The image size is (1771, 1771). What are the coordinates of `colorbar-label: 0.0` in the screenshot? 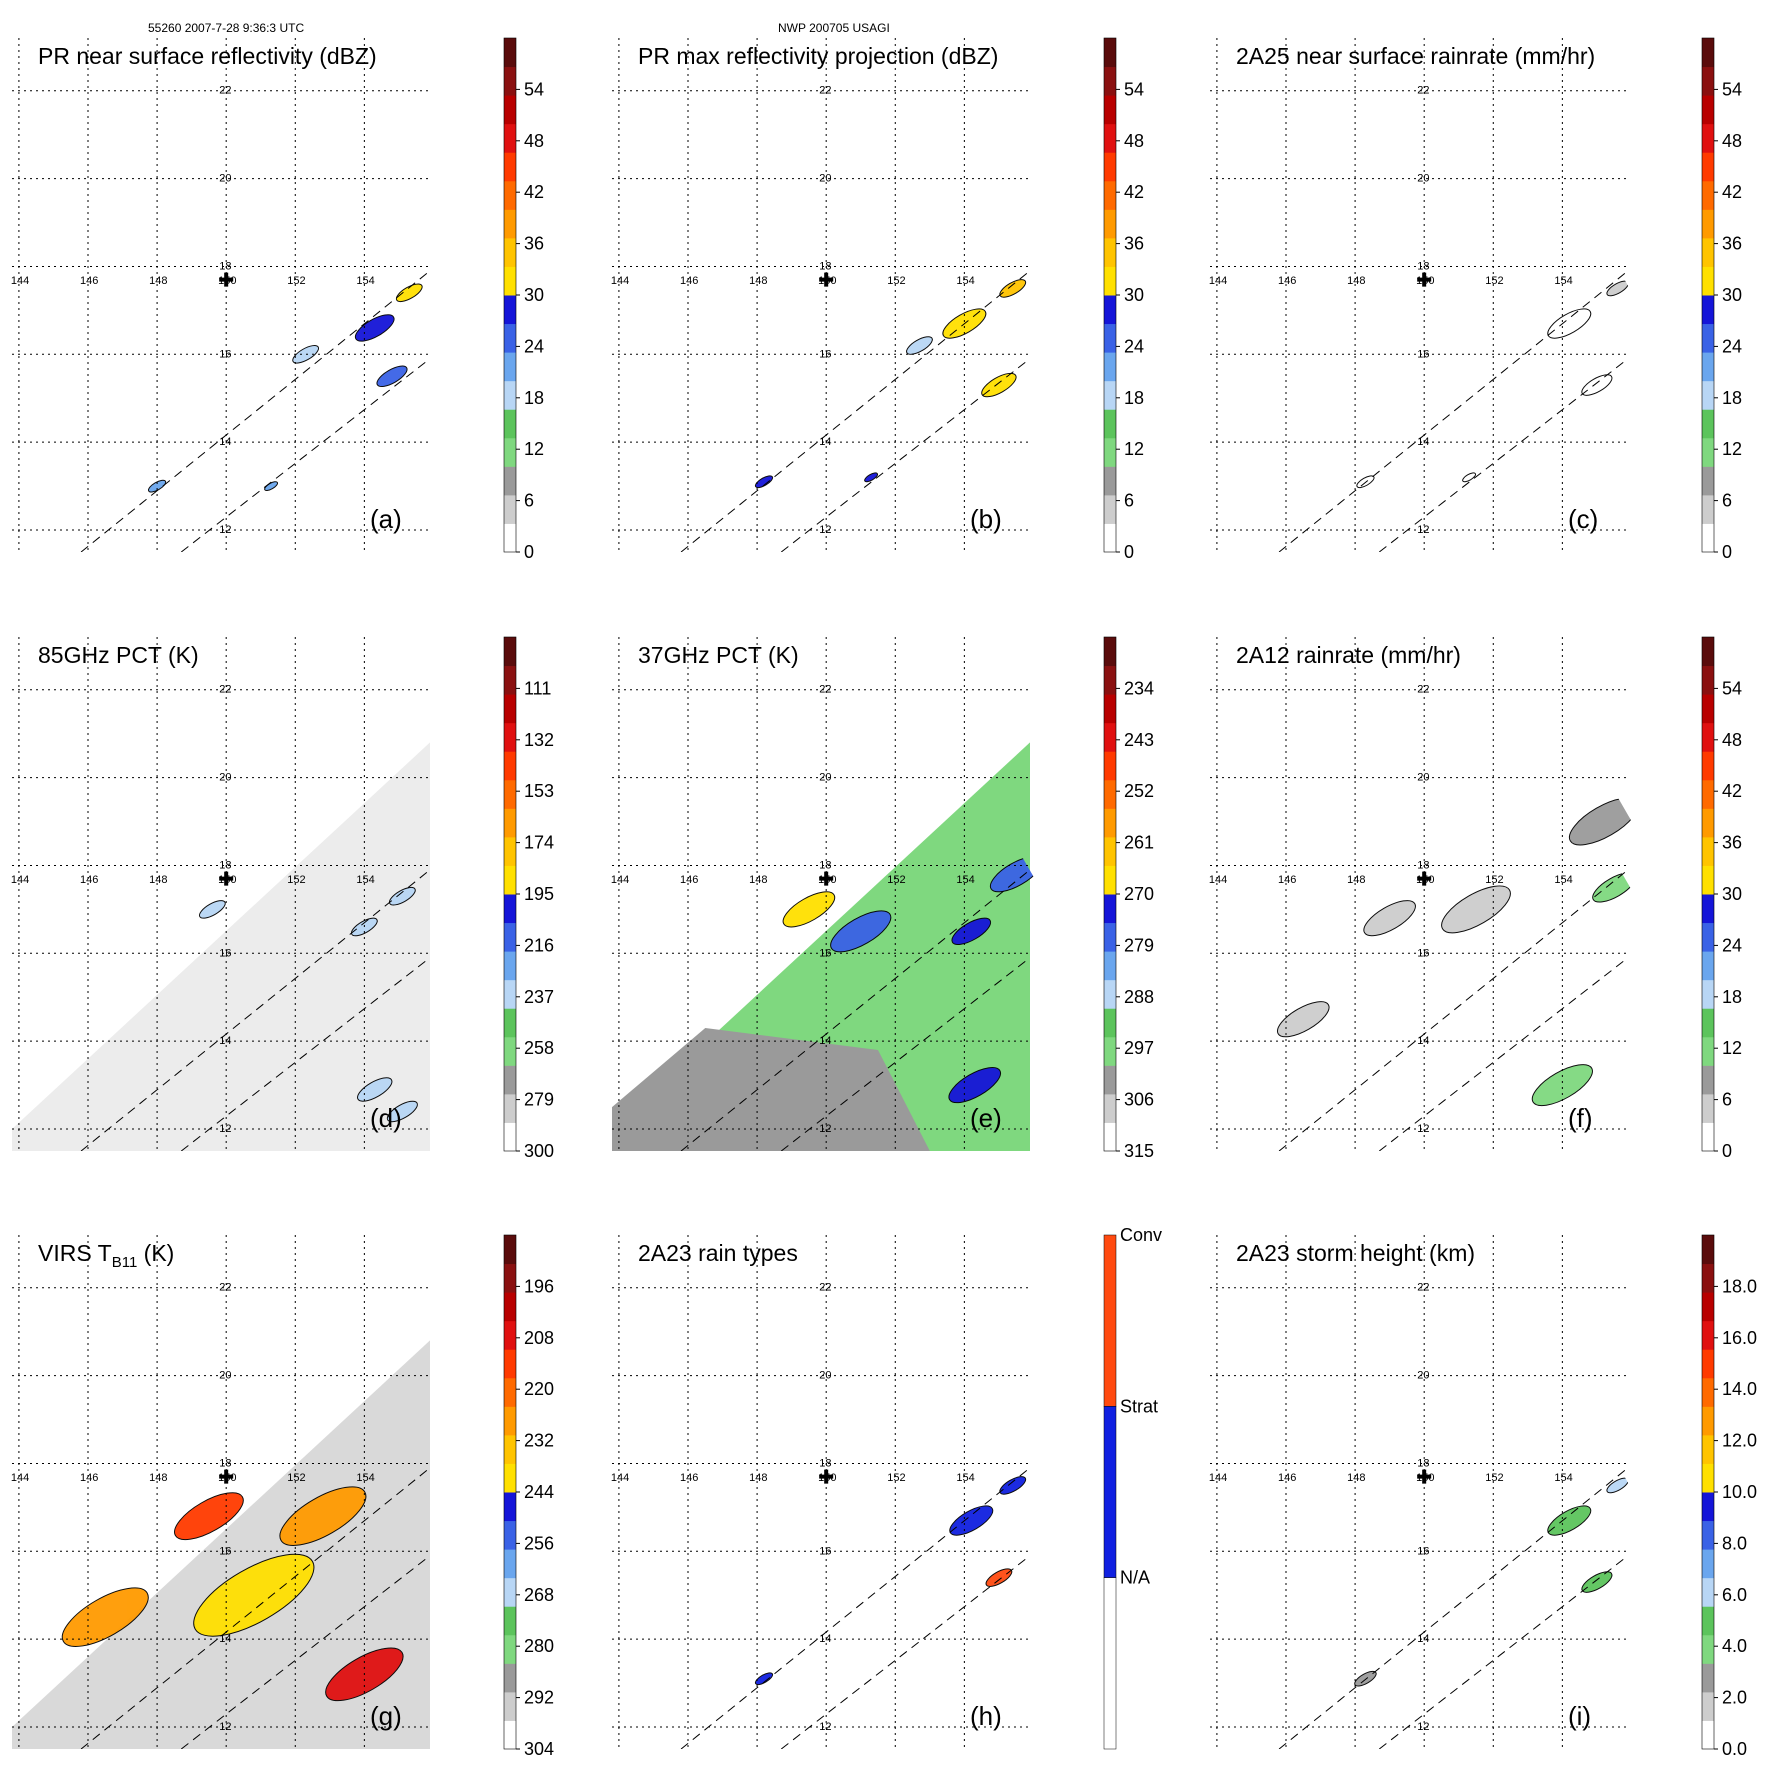 It's located at (1734, 1749).